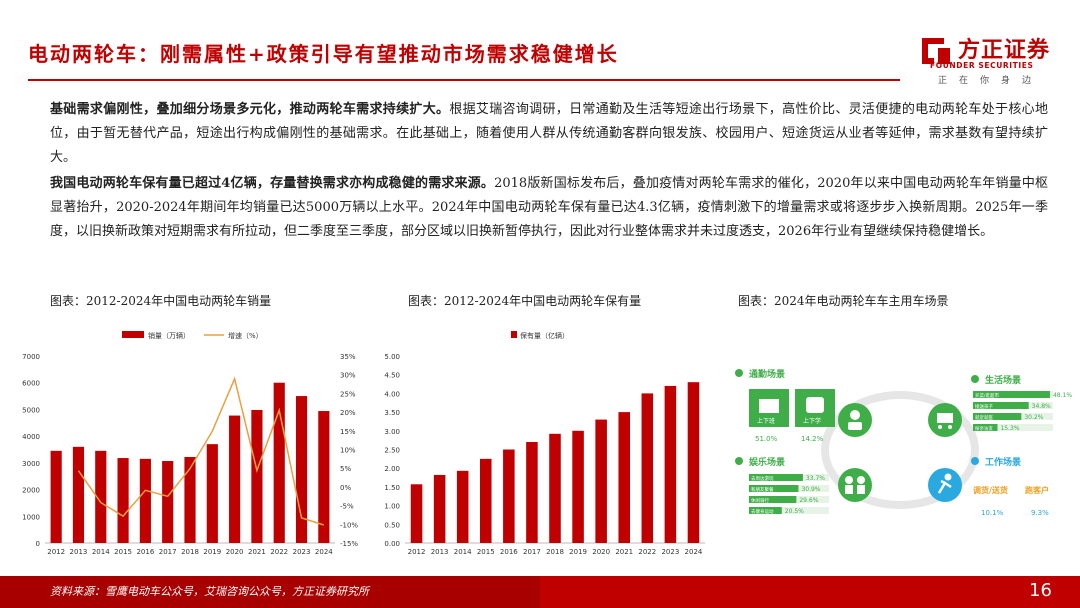 The height and width of the screenshot is (608, 1080). Describe the element at coordinates (812, 439) in the screenshot. I see `commute-item-value: 14.2%` at that location.